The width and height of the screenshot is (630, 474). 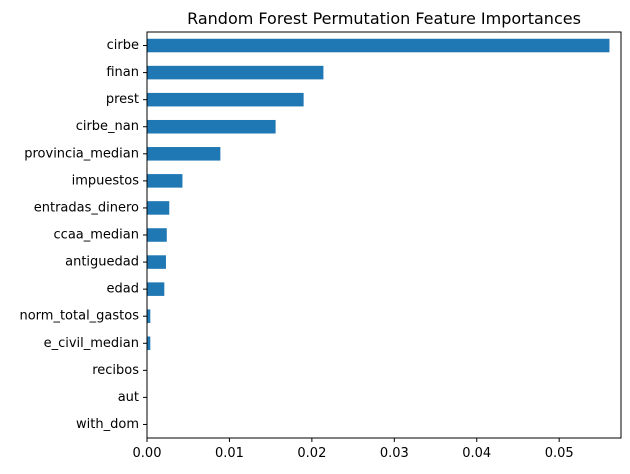 I want to click on bar-entradas_dinero, so click(x=158, y=208).